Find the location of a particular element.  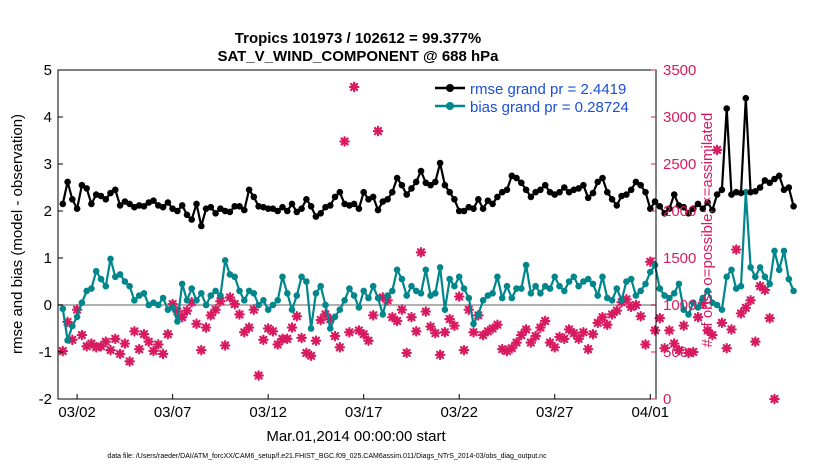

y2-tick-label: 1000 is located at coordinates (679, 305).